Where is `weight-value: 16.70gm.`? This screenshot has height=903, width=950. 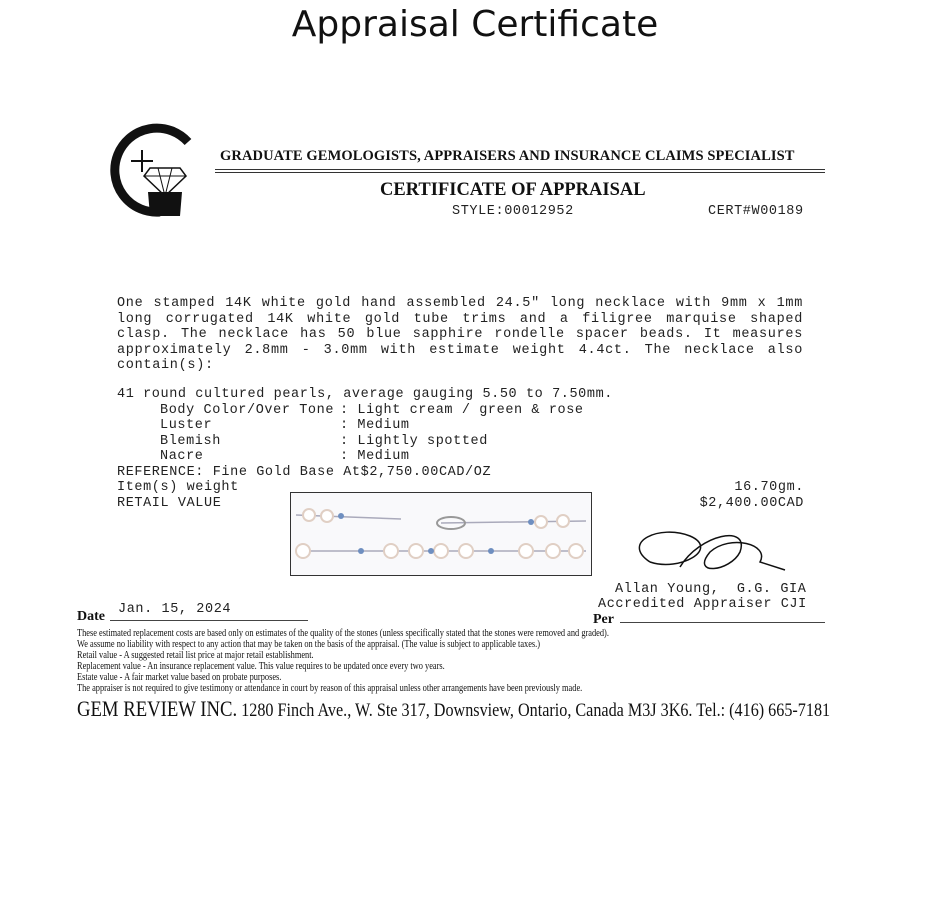 weight-value: 16.70gm. is located at coordinates (769, 487).